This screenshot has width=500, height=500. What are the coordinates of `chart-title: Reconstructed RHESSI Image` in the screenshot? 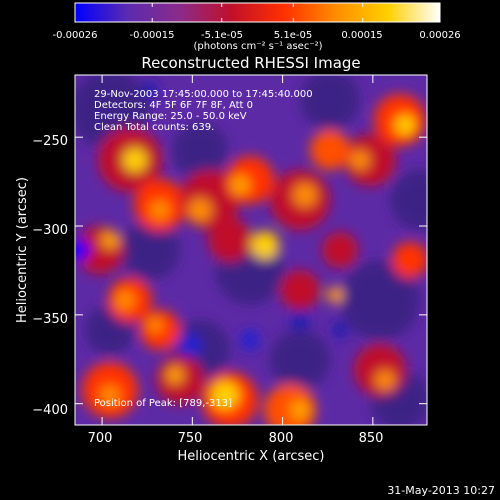 It's located at (250, 63).